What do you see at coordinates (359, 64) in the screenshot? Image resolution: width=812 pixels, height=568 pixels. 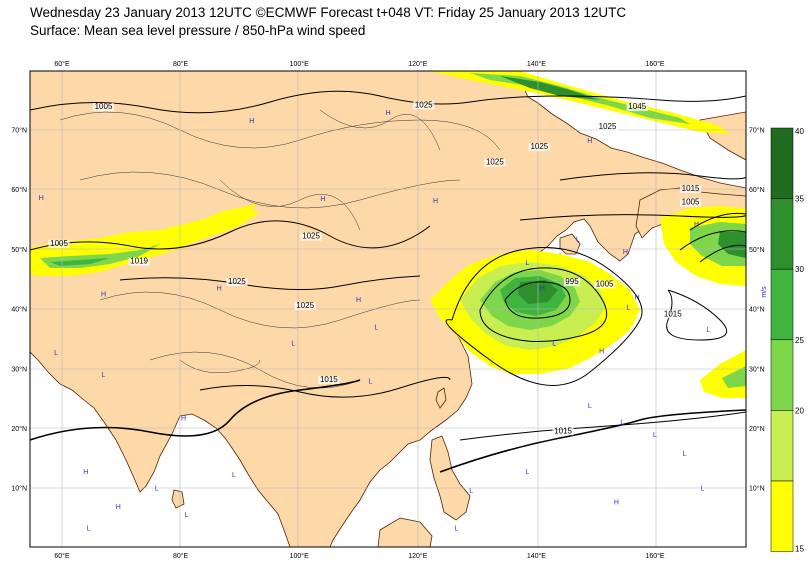 I see `longitude-labels-top: 60°E 80°E 100°E 120°E 140°E 160°E` at bounding box center [359, 64].